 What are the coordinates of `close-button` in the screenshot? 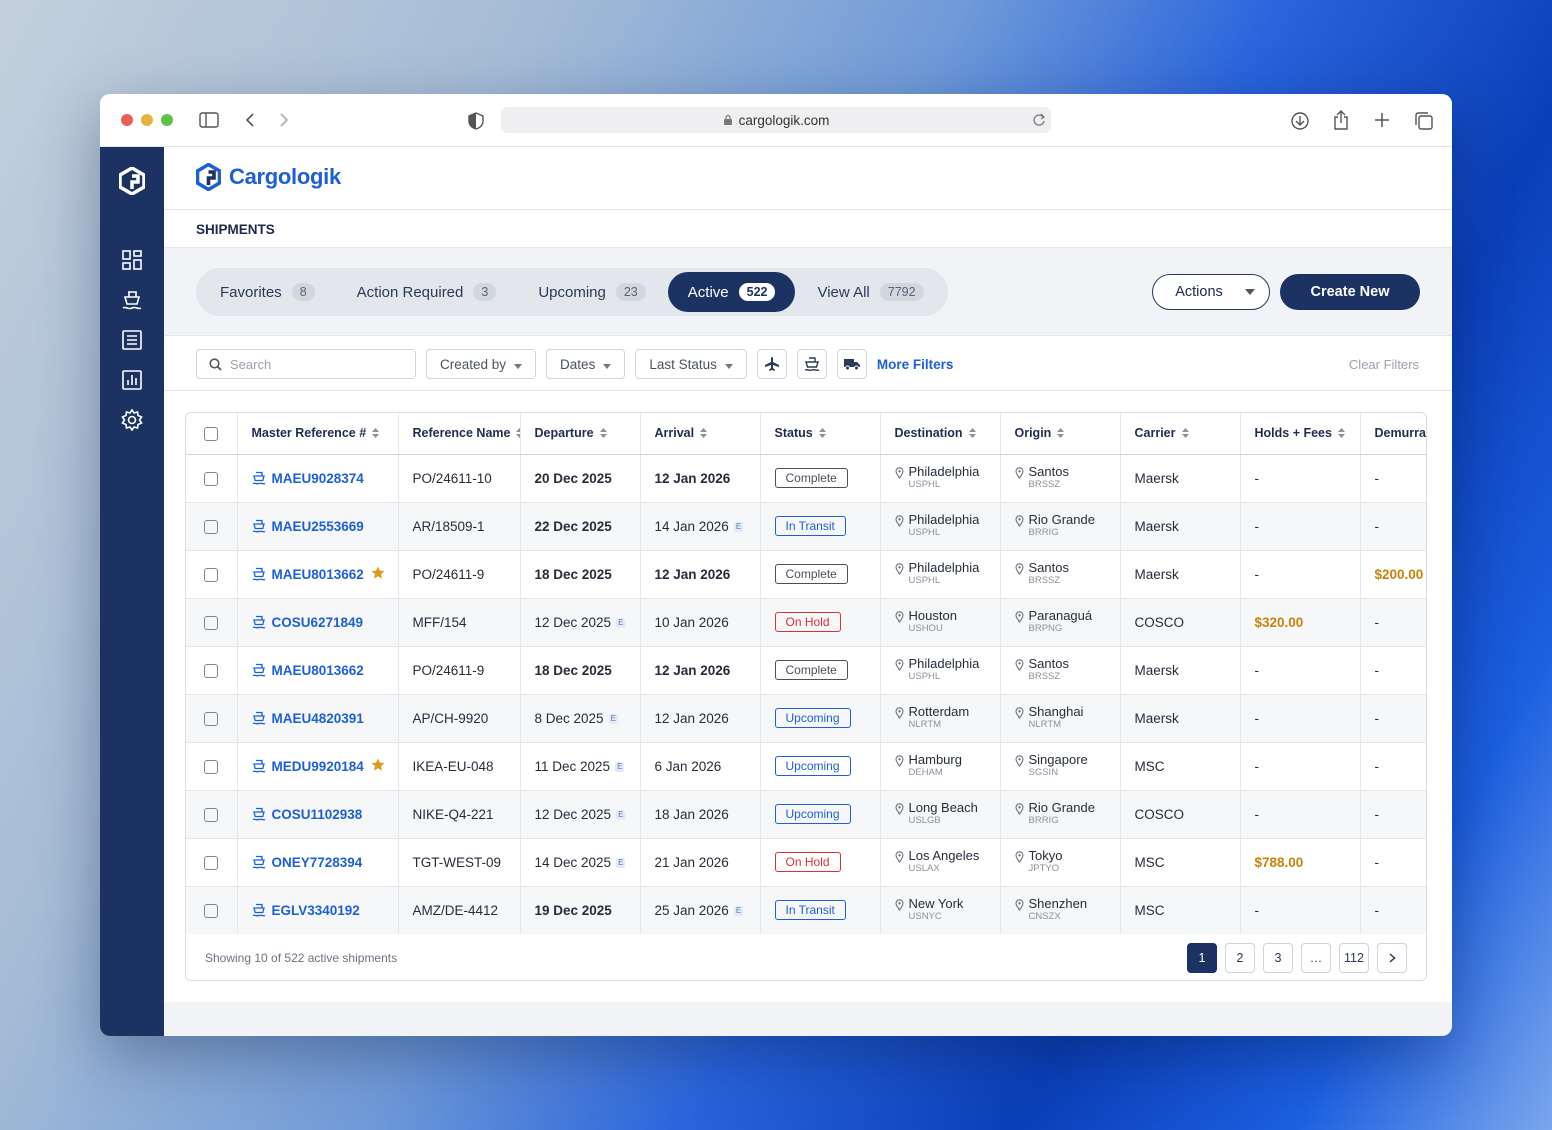 It's located at (127, 120).